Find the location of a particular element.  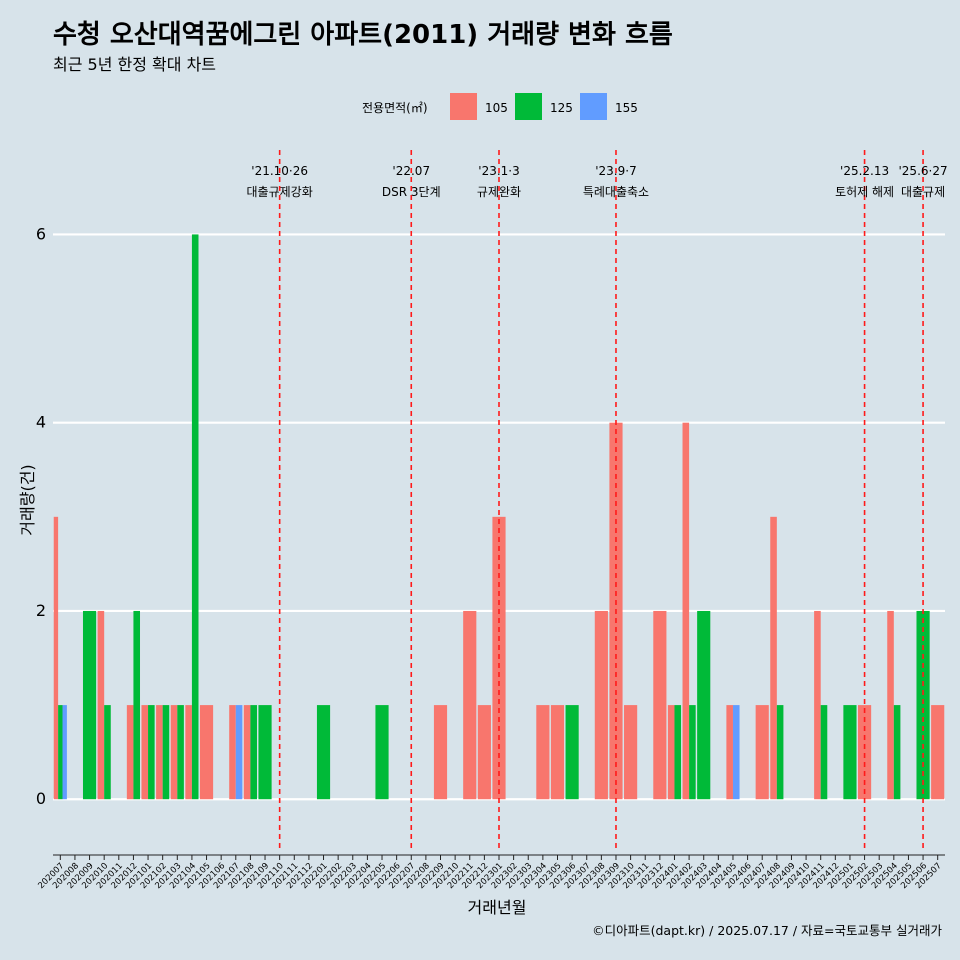

chart-title: 수청 오산대역꿈에그린 아파트(2011) 거래량 변화 흐름 is located at coordinates (363, 35).